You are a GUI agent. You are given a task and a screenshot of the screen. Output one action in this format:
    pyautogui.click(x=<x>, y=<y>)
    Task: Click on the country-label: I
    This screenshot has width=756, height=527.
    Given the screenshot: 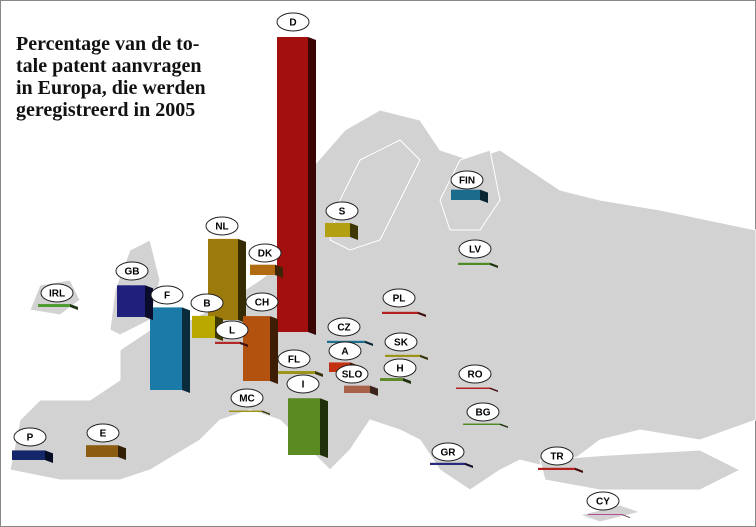 What is the action you would take?
    pyautogui.click(x=303, y=385)
    